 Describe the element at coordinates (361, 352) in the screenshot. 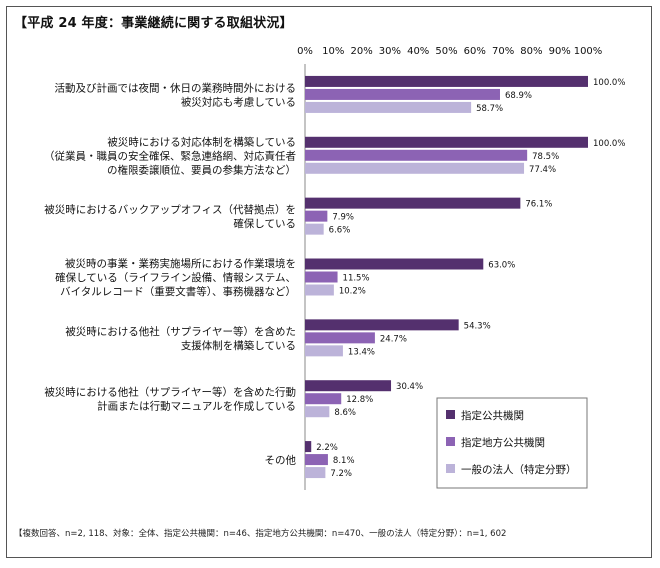

I see `data-label: 13.4%` at that location.